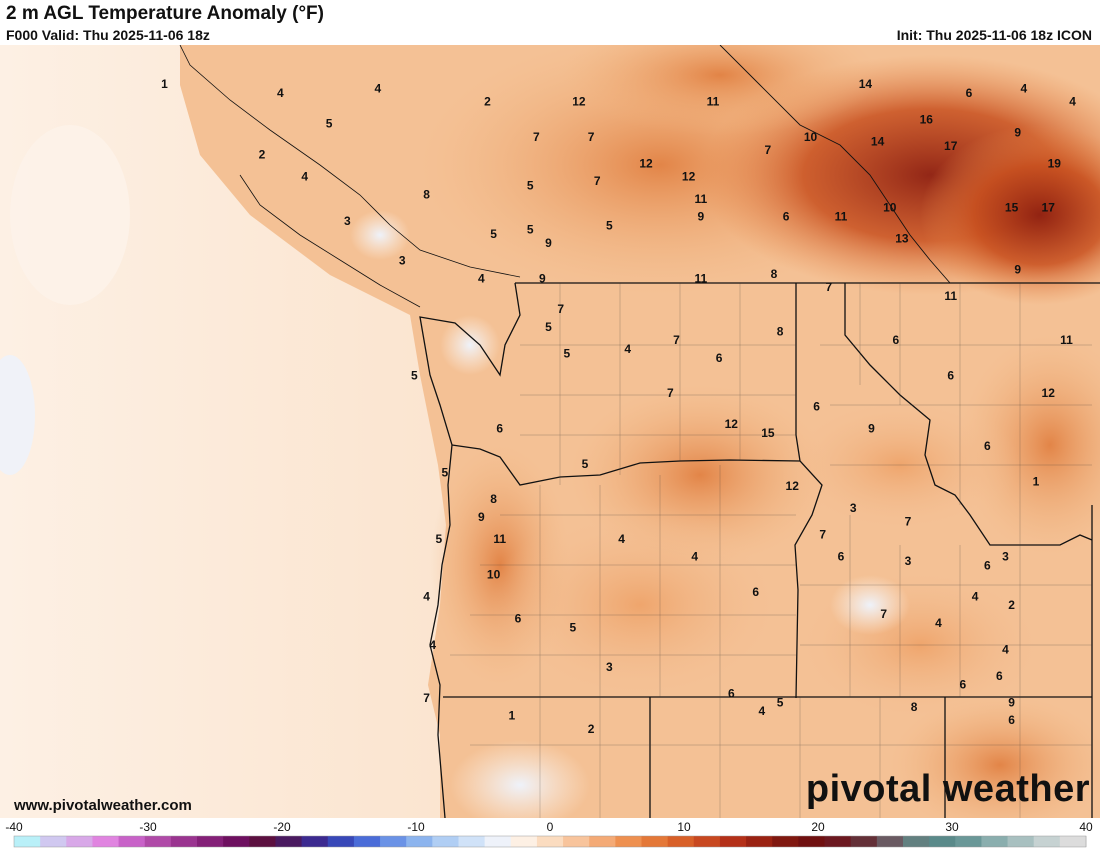  What do you see at coordinates (866, 84) in the screenshot?
I see `anomaly-label: 14` at bounding box center [866, 84].